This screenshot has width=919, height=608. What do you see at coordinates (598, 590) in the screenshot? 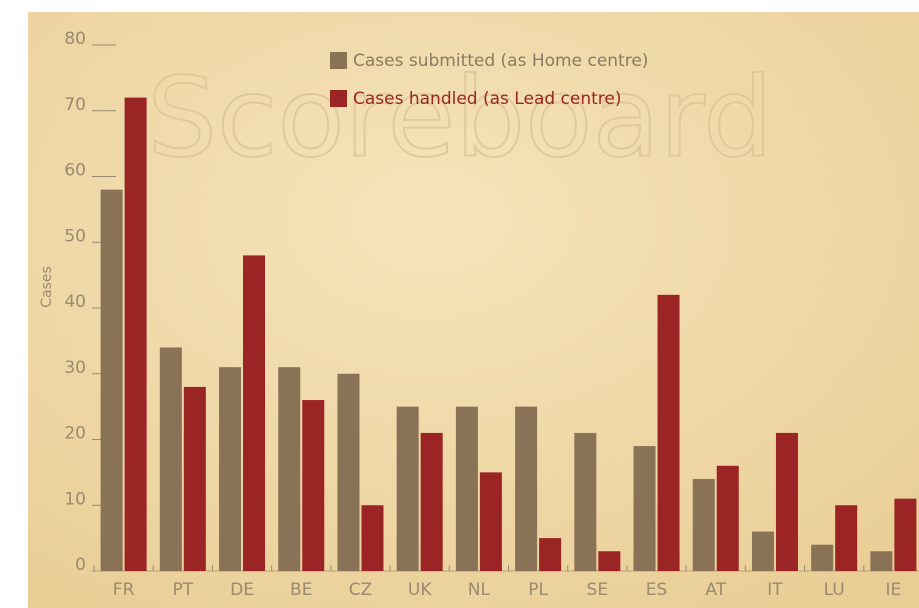
I see `x-tick-label: SE` at bounding box center [598, 590].